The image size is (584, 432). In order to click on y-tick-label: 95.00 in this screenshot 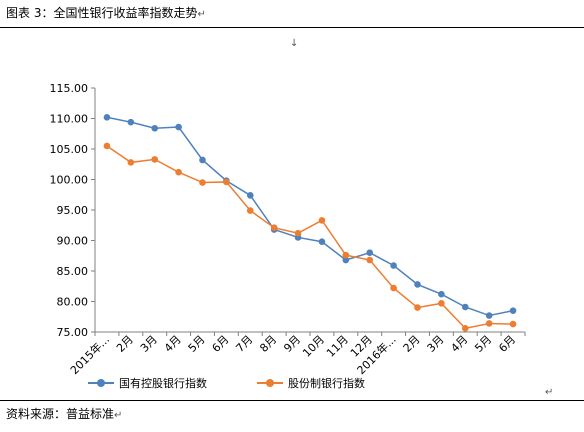, I will do `click(73, 210)`.